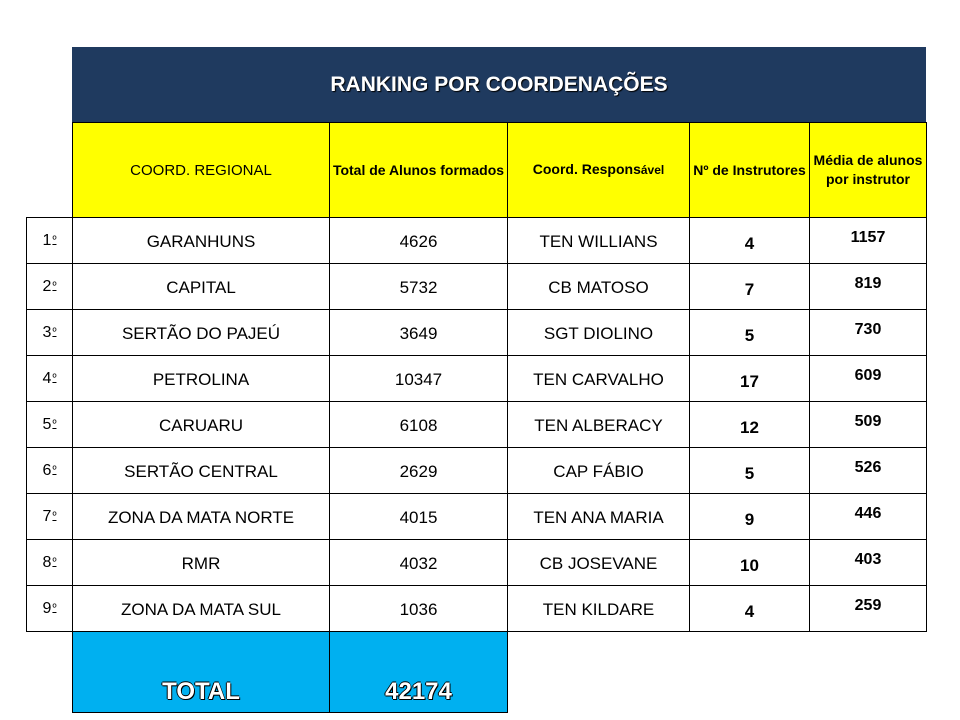  I want to click on rank-position: 9º, so click(49, 608).